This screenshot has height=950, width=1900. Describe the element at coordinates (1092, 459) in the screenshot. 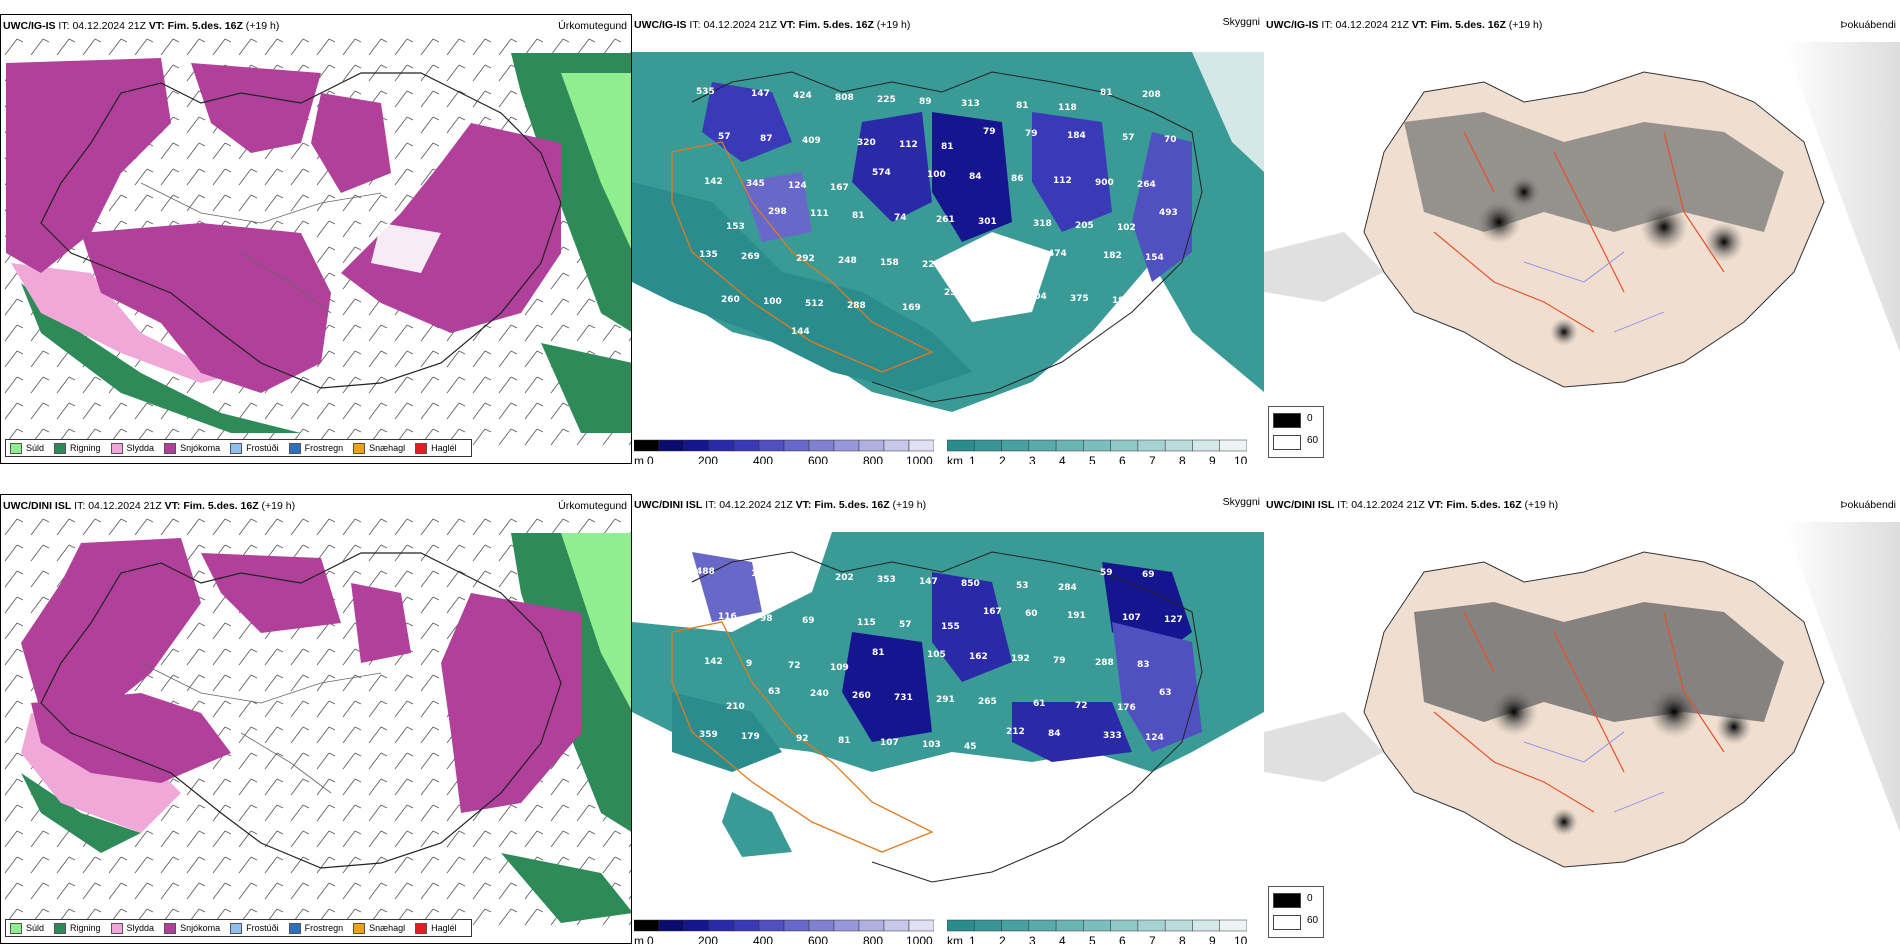

I see `scale-tick: 5` at that location.